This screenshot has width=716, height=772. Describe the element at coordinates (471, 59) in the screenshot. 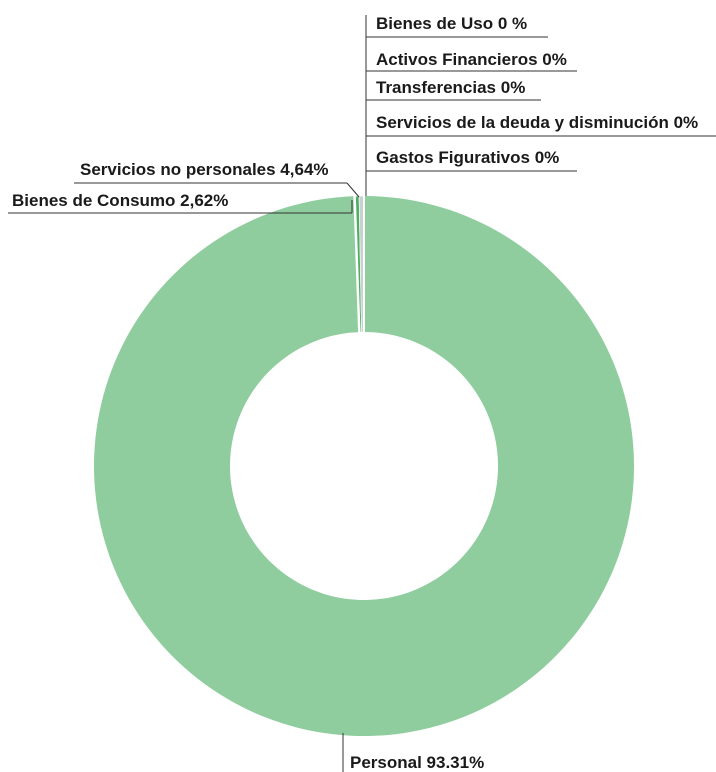

I see `label-activos-financieros: Activos Financieros 0%` at that location.